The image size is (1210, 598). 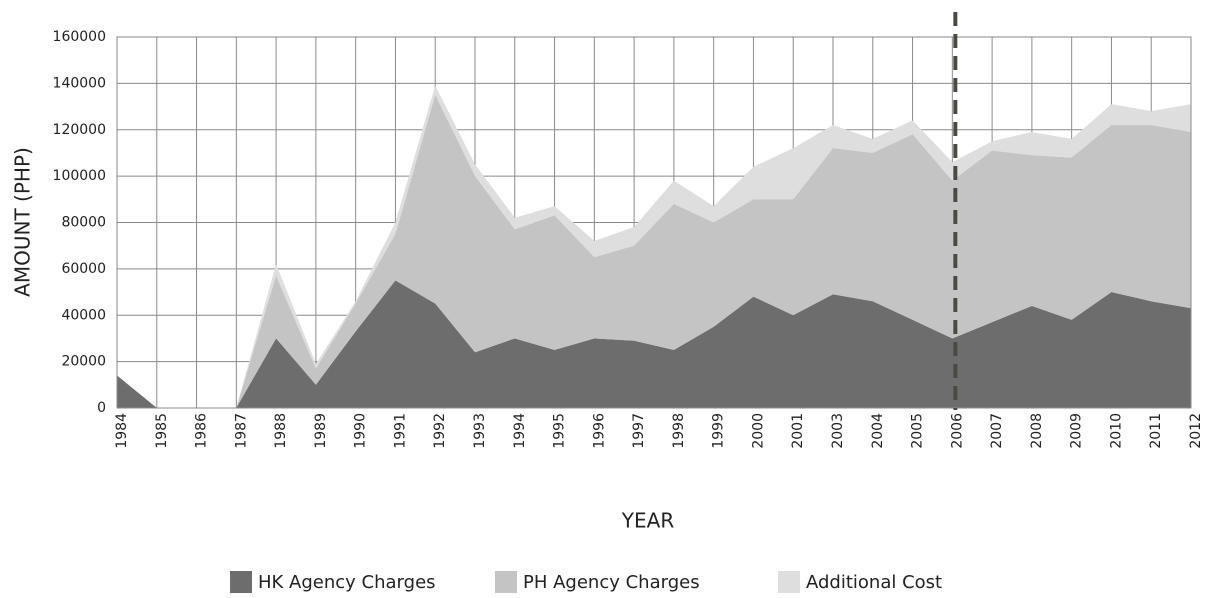 I want to click on x-tick-label: 2003, so click(x=838, y=431).